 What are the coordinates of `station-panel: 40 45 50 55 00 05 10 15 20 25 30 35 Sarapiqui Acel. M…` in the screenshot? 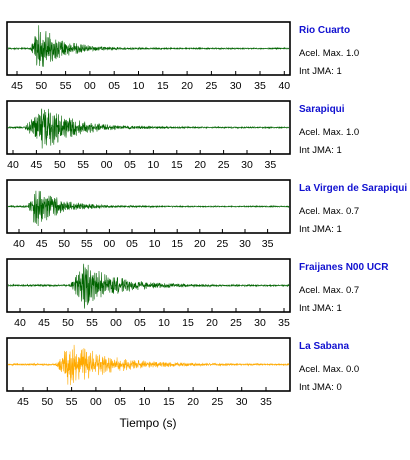 It's located at (182, 135).